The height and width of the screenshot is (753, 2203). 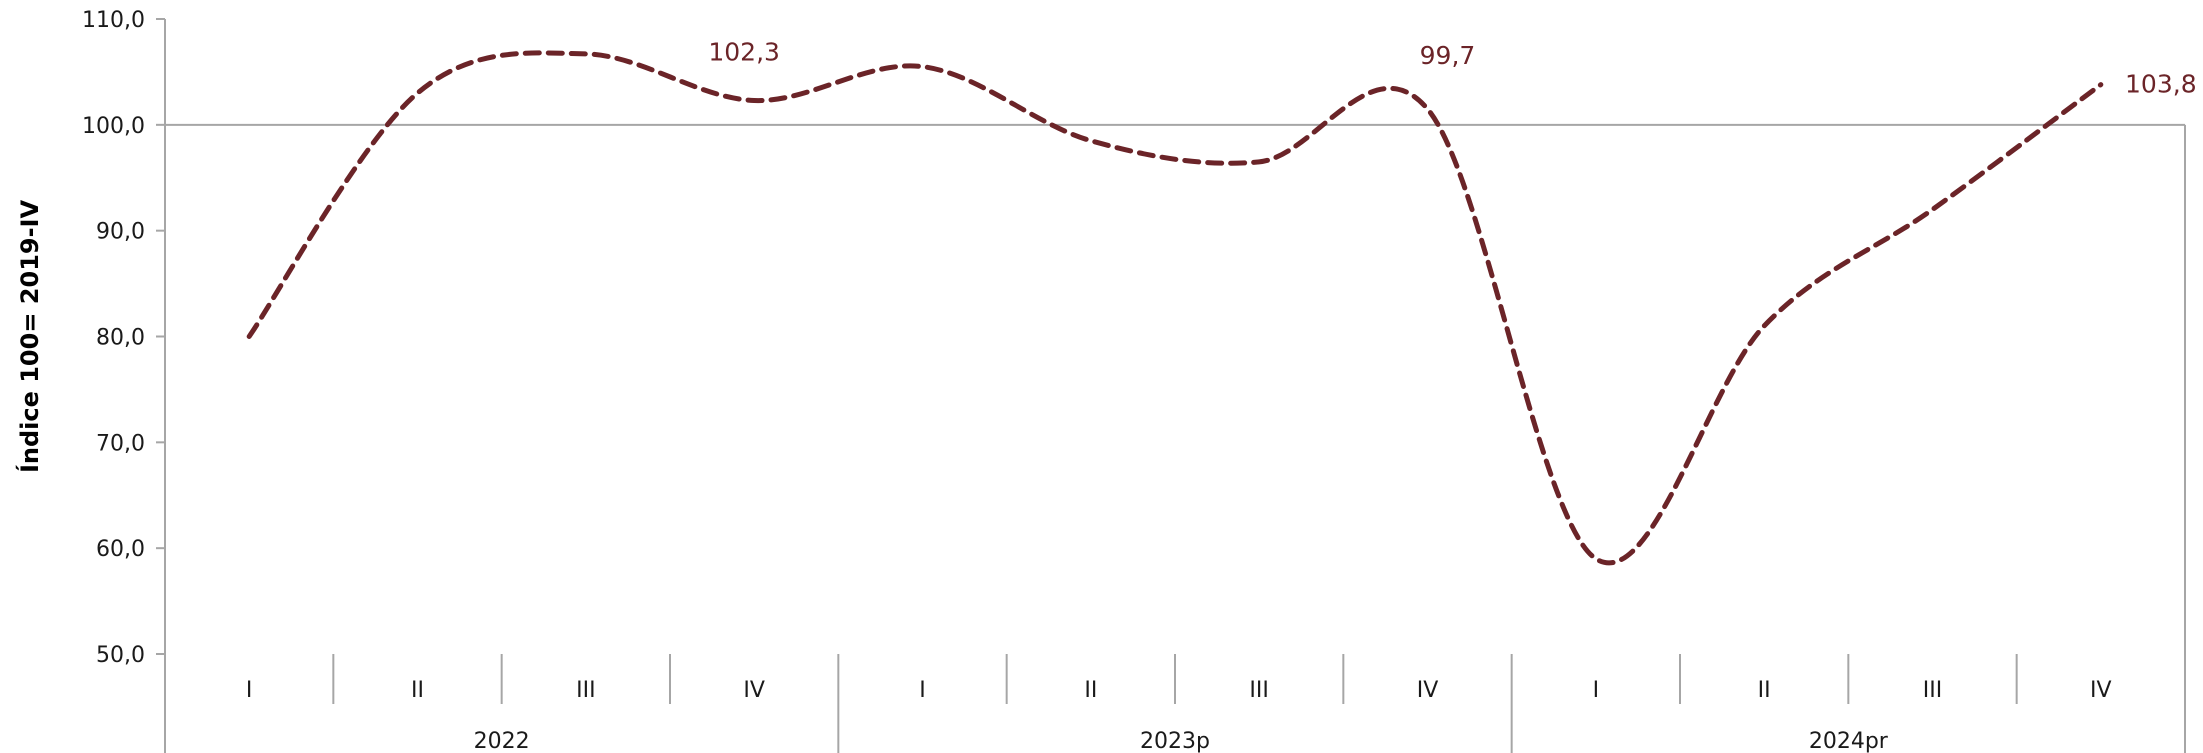 I want to click on data-labels: 102,3 99,7 103,8, so click(x=1452, y=67).